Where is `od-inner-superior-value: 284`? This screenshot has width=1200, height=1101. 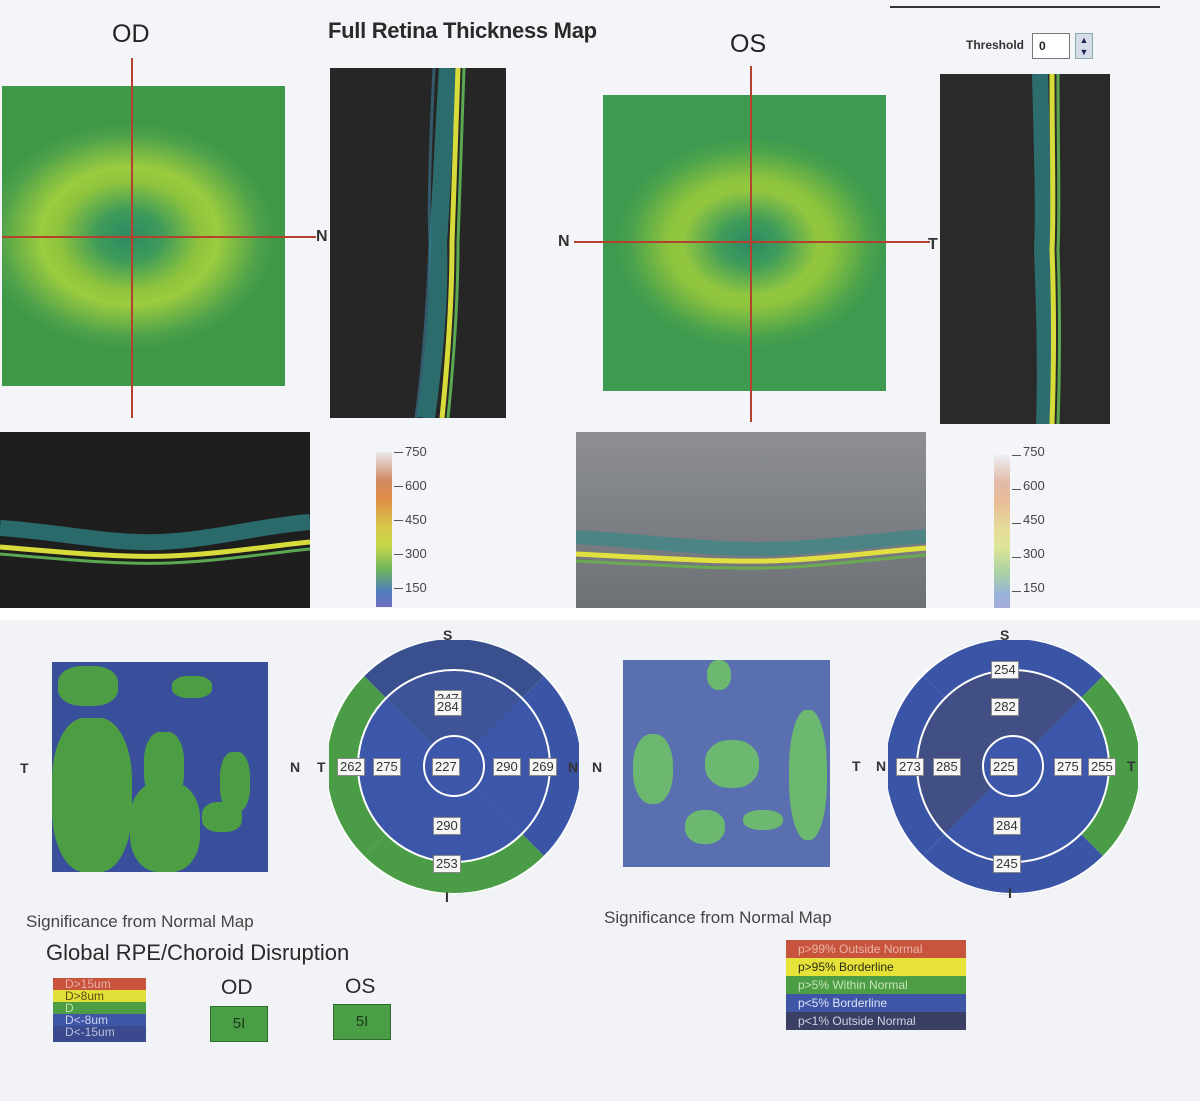
od-inner-superior-value: 284 is located at coordinates (448, 707).